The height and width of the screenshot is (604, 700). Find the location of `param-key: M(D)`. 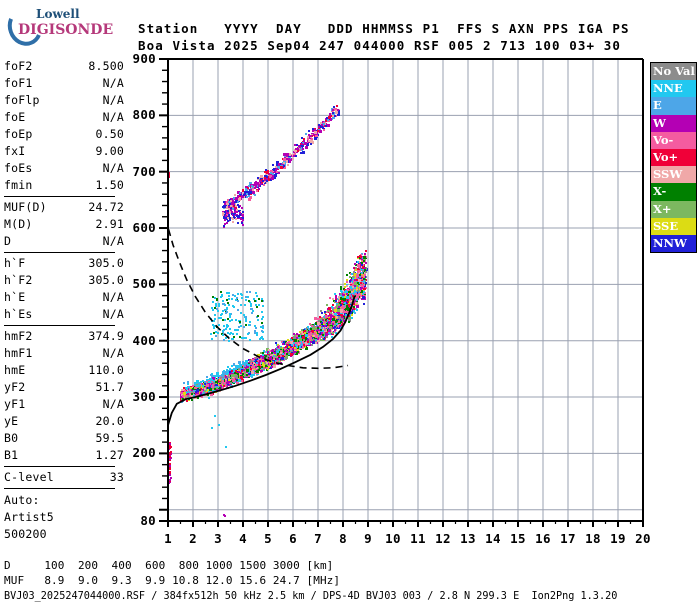

param-key: M(D) is located at coordinates (18, 224).